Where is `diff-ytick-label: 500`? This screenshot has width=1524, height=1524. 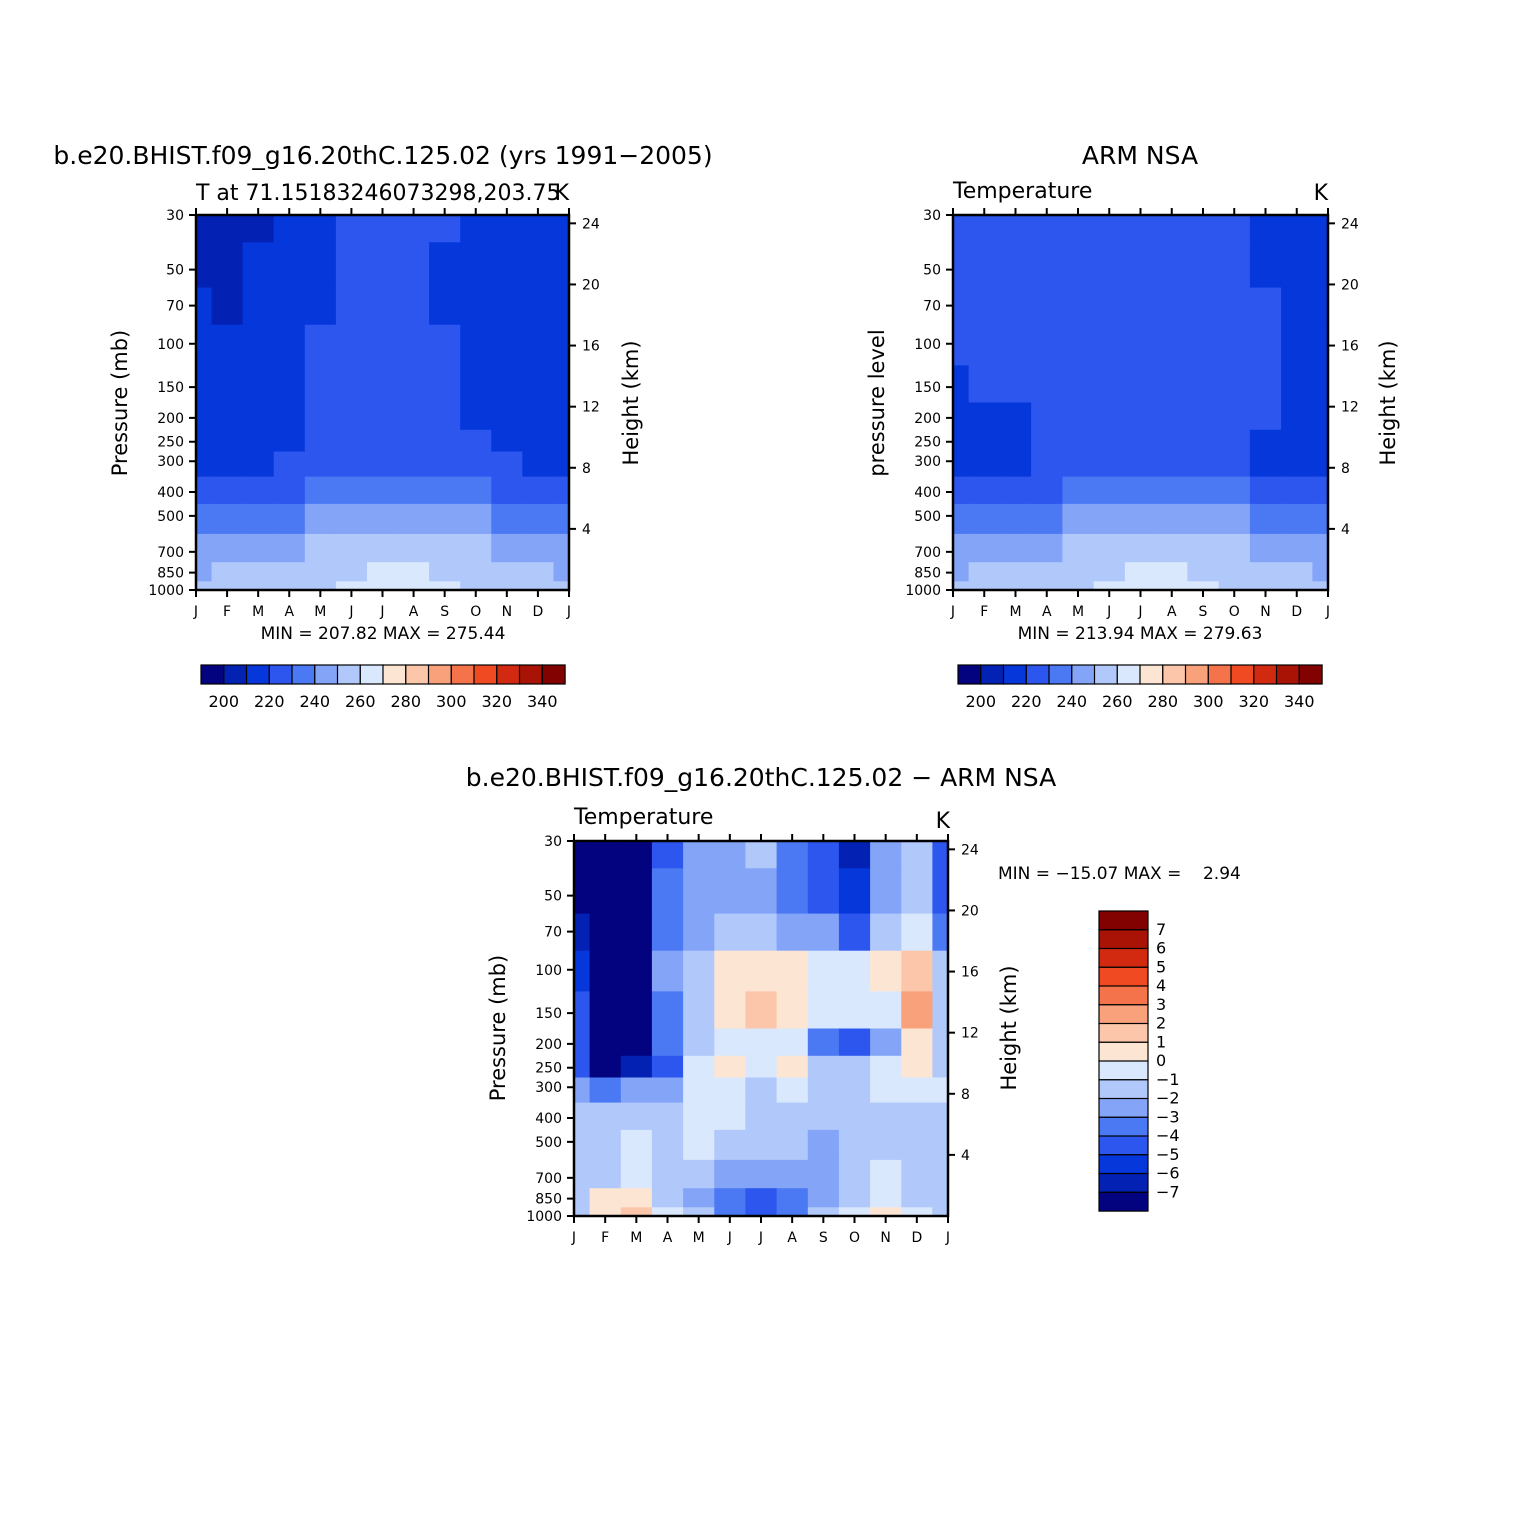 diff-ytick-label: 500 is located at coordinates (548, 1143).